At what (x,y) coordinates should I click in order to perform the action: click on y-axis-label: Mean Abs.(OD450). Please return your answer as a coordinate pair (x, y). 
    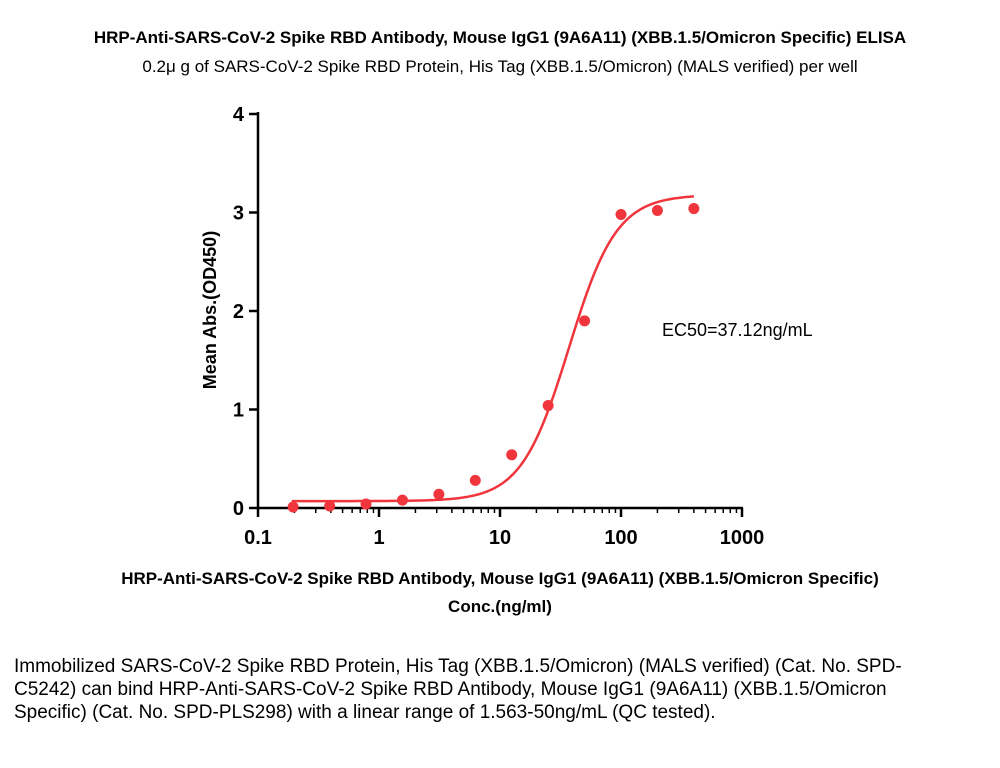
    Looking at the image, I should click on (210, 310).